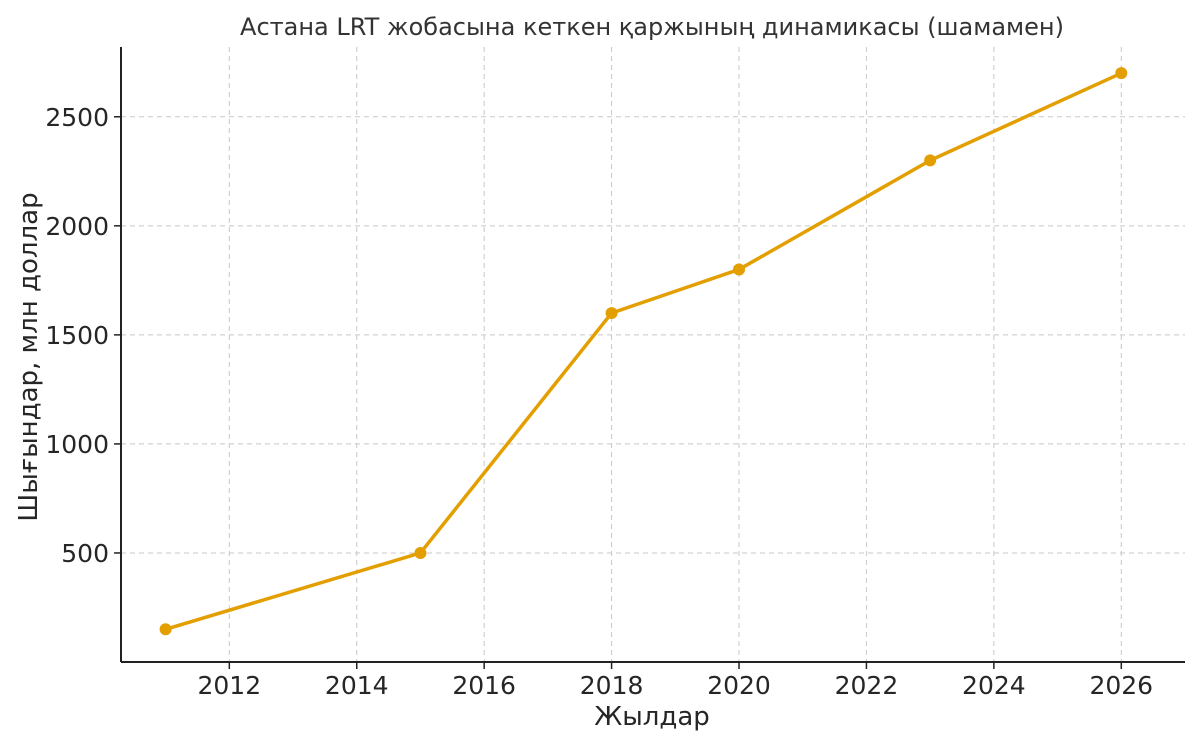 The width and height of the screenshot is (1200, 748). Describe the element at coordinates (612, 685) in the screenshot. I see `x-tick-label: 2018` at that location.